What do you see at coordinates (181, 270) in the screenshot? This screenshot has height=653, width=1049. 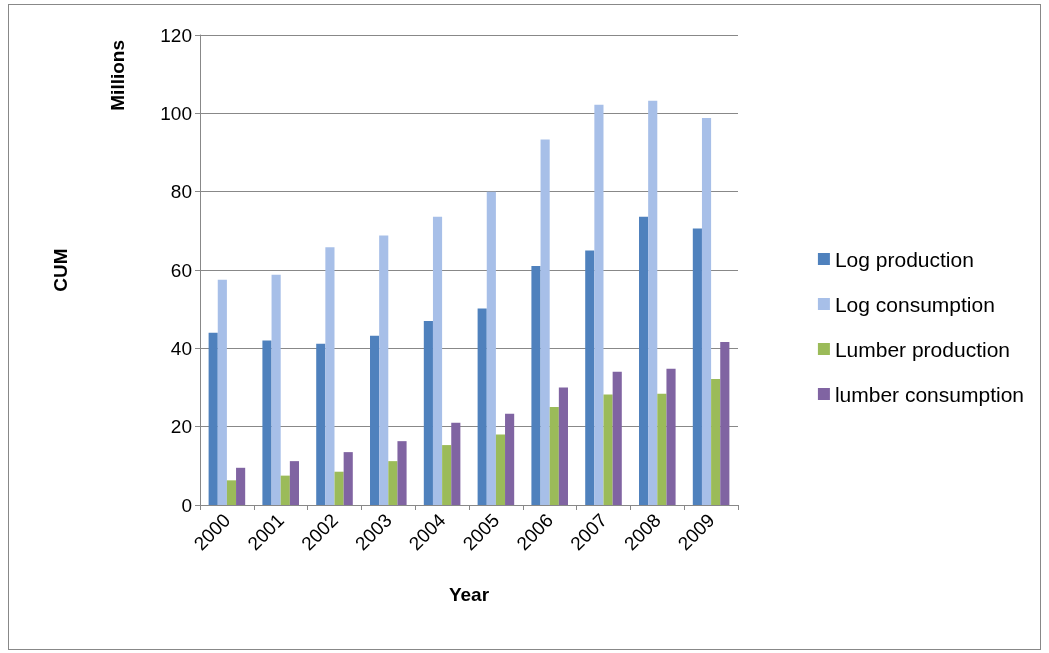 I see `y-tick-label: 60` at bounding box center [181, 270].